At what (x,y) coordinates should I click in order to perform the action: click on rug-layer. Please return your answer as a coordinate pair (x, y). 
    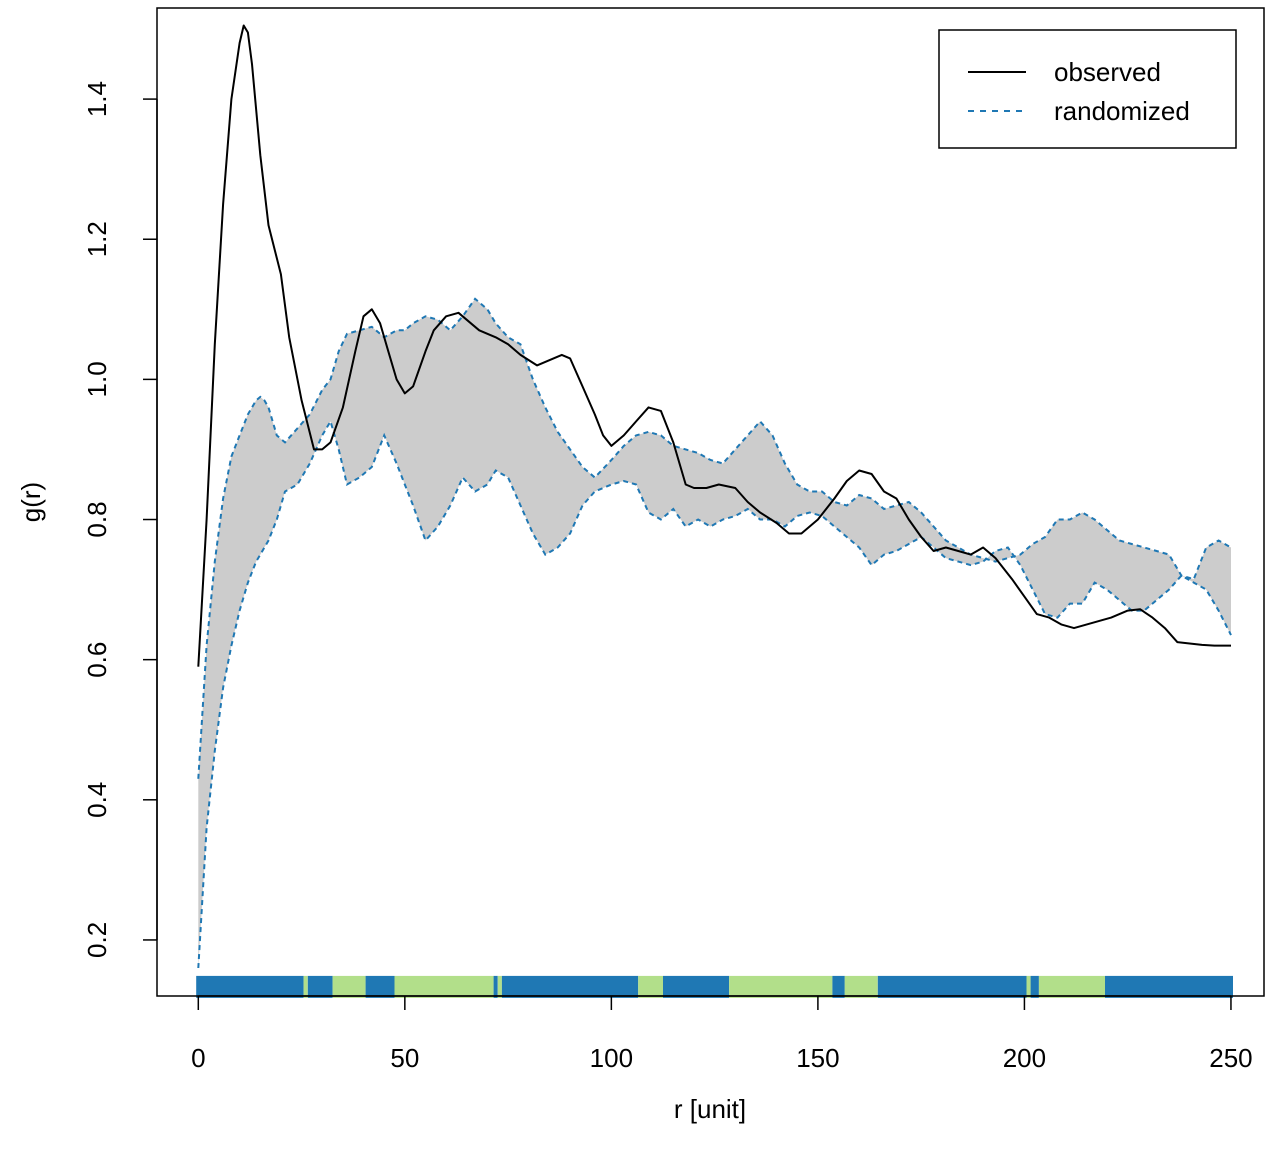
    Looking at the image, I should click on (714, 986).